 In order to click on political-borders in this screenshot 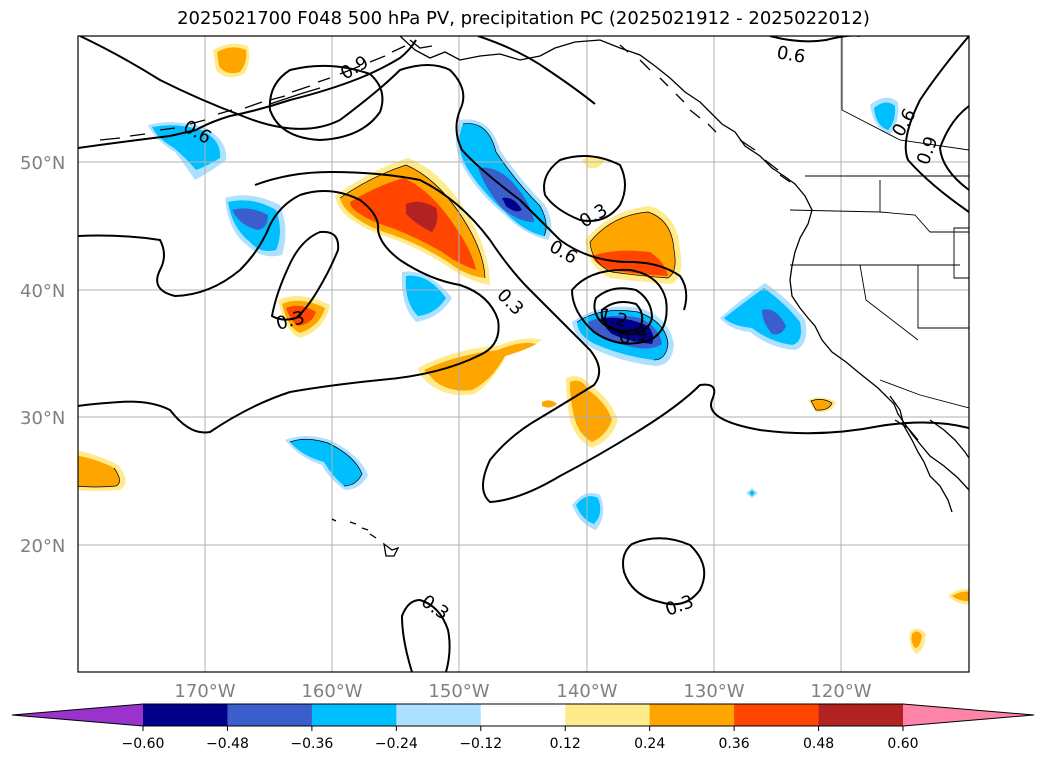, I will do `click(879, 222)`.